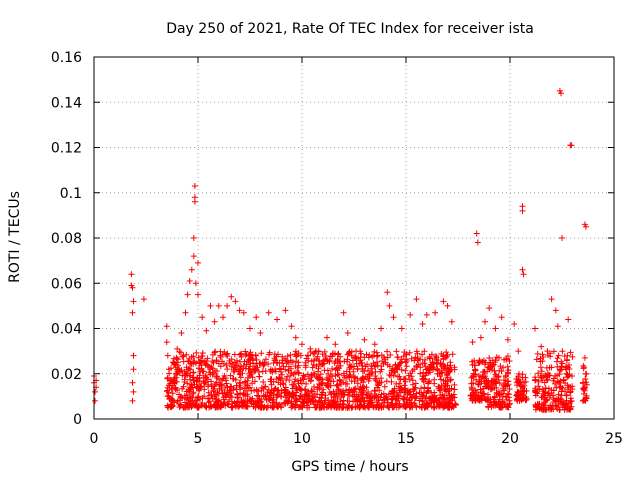 Image resolution: width=640 pixels, height=480 pixels. What do you see at coordinates (15, 237) in the screenshot?
I see `y-axis-label: ROTI / TECUs` at bounding box center [15, 237].